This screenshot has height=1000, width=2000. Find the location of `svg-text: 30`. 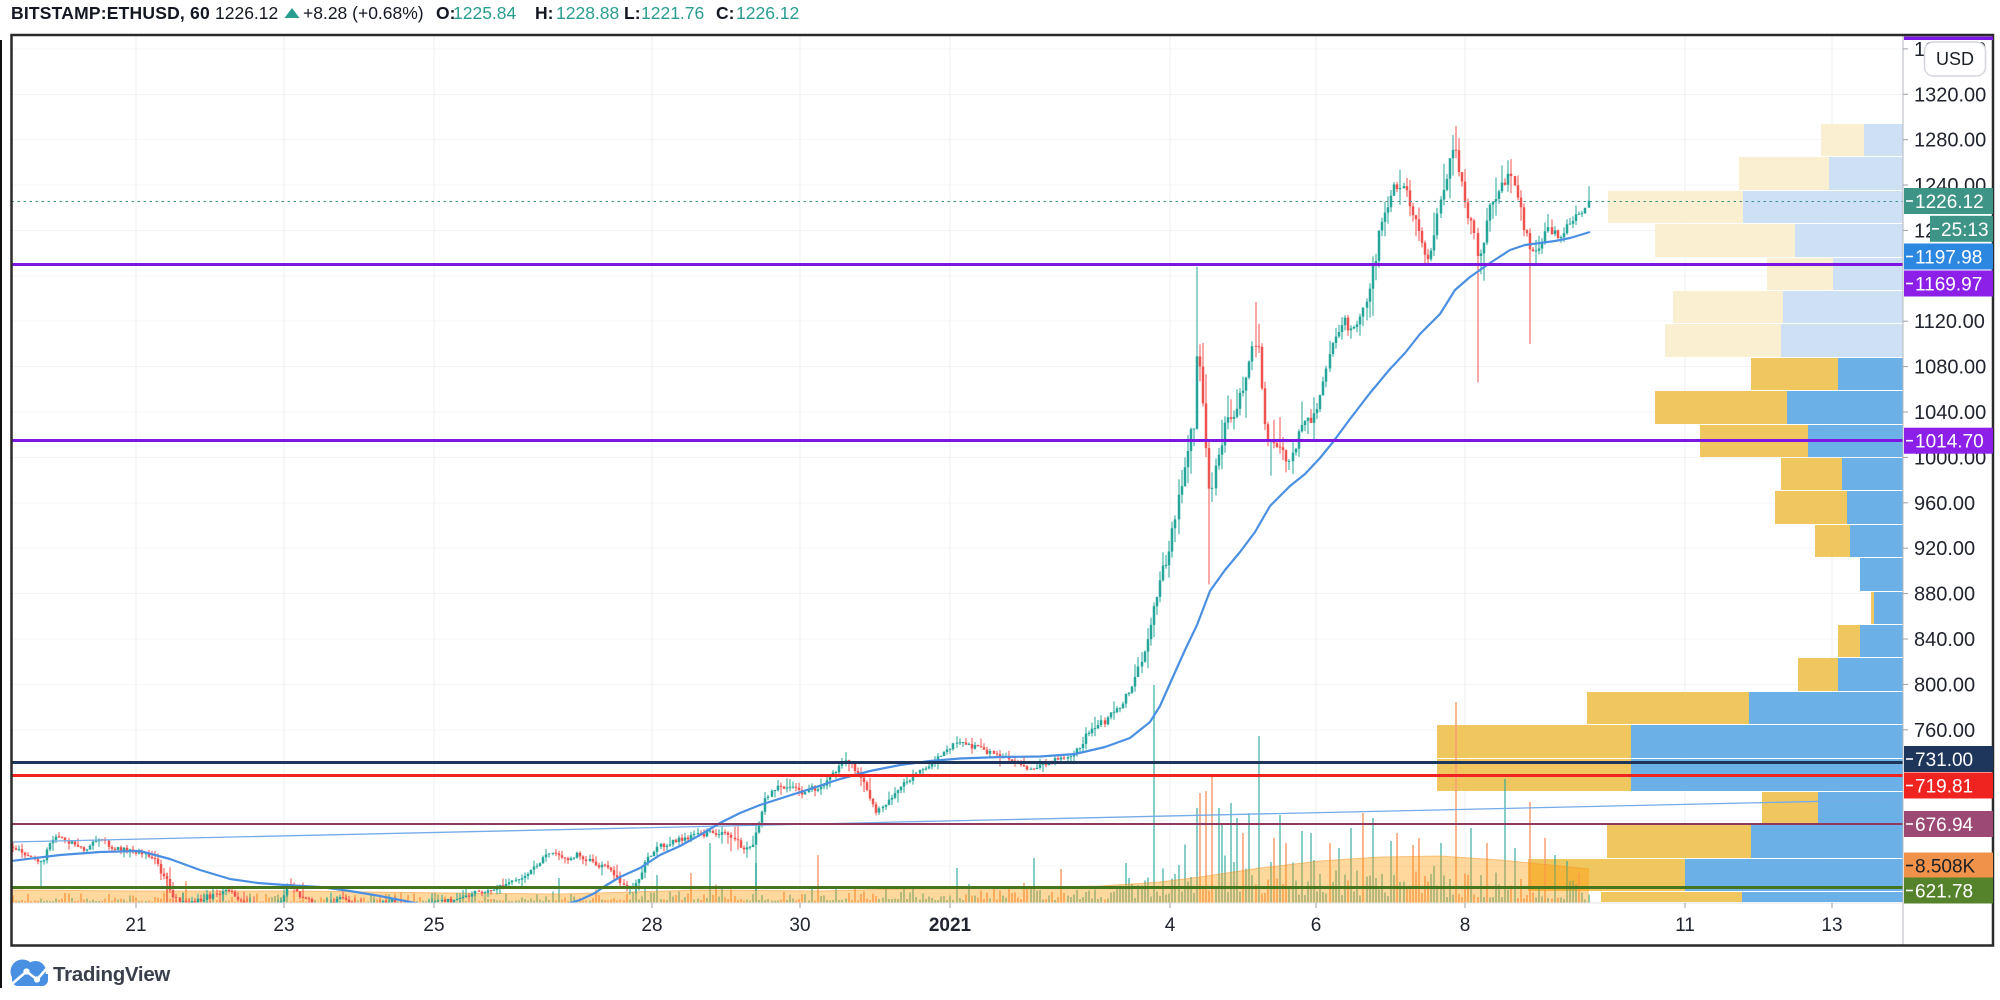

svg-text: 30 is located at coordinates (799, 925).